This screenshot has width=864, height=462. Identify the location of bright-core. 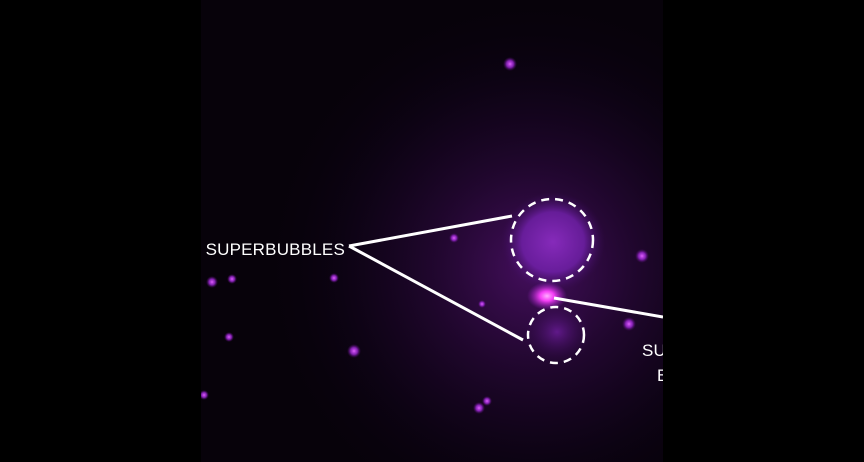
(547, 296).